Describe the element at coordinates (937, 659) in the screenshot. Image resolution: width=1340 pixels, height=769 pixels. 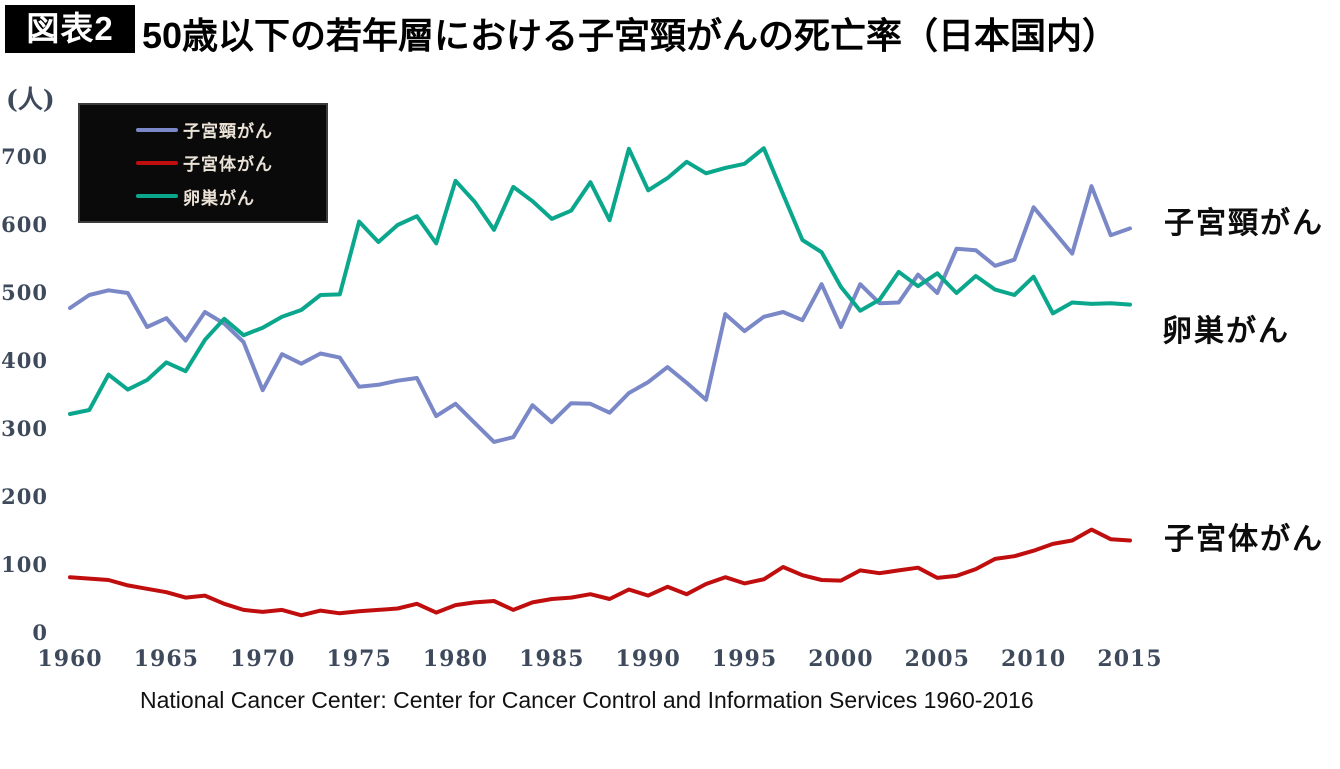
I see `x-tick-label-2005: 2005` at that location.